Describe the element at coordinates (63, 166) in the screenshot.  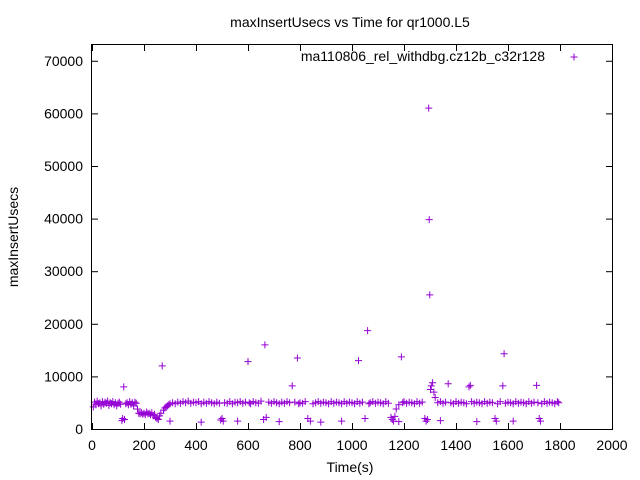
I see `y-tick-label: 50000` at that location.